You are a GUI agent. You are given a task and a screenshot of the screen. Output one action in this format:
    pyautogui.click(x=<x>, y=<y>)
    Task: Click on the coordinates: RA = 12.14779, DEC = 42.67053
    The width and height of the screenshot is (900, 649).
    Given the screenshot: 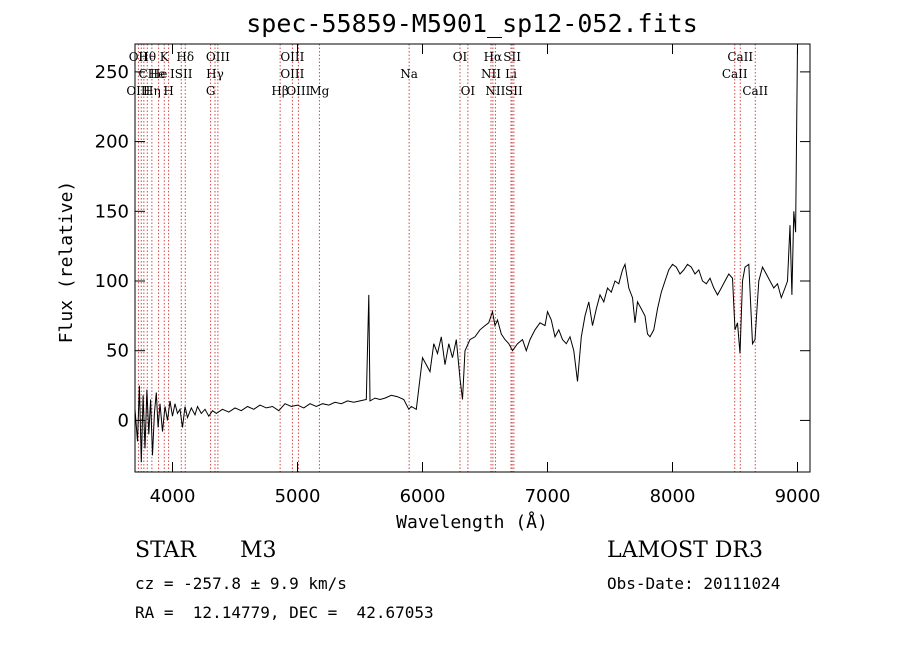 What is the action you would take?
    pyautogui.click(x=284, y=612)
    